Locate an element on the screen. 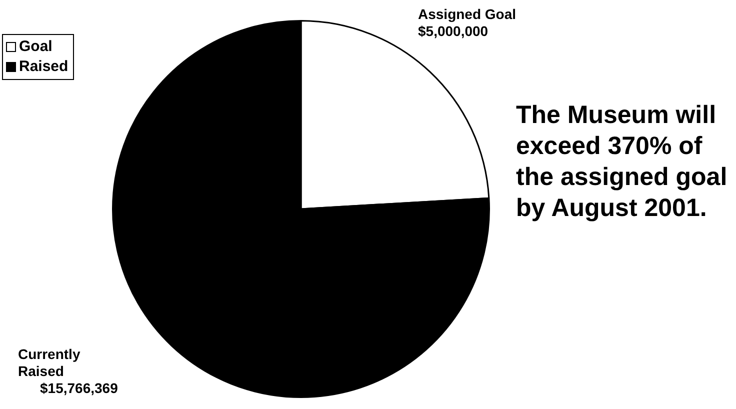 The height and width of the screenshot is (409, 736). legend-label: Goal is located at coordinates (35, 47).